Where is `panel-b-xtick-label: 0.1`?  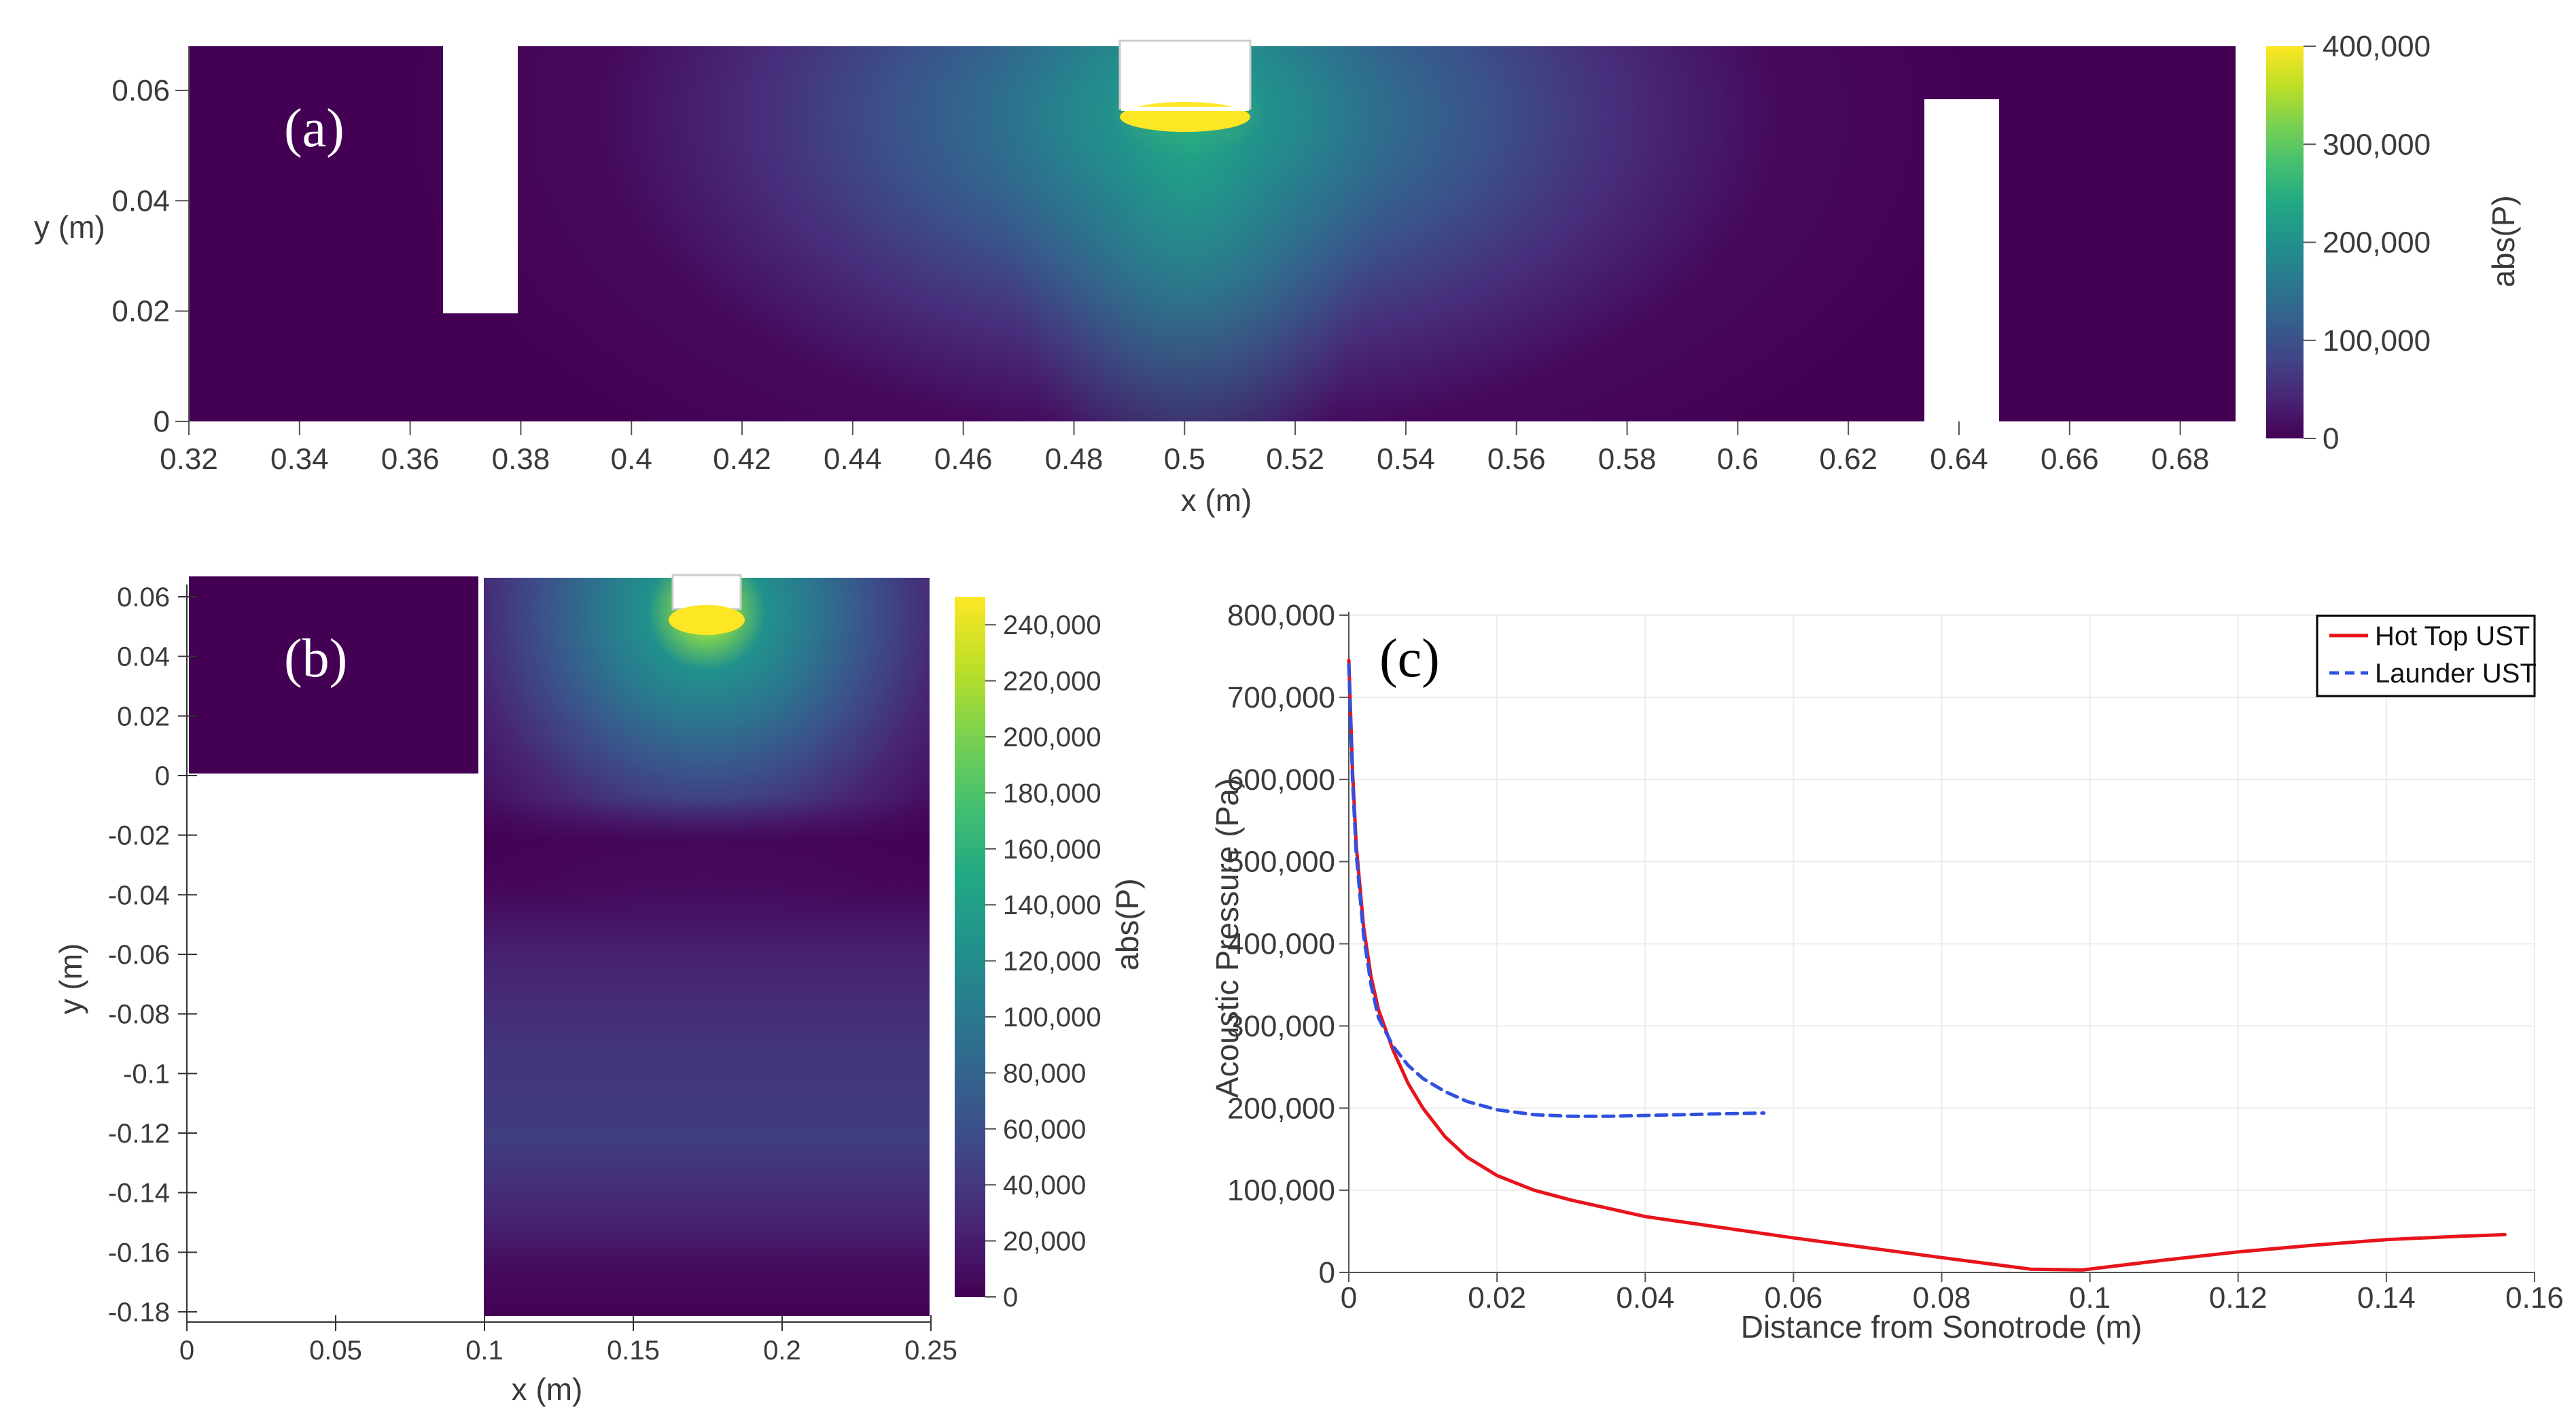
panel-b-xtick-label: 0.1 is located at coordinates (484, 1351).